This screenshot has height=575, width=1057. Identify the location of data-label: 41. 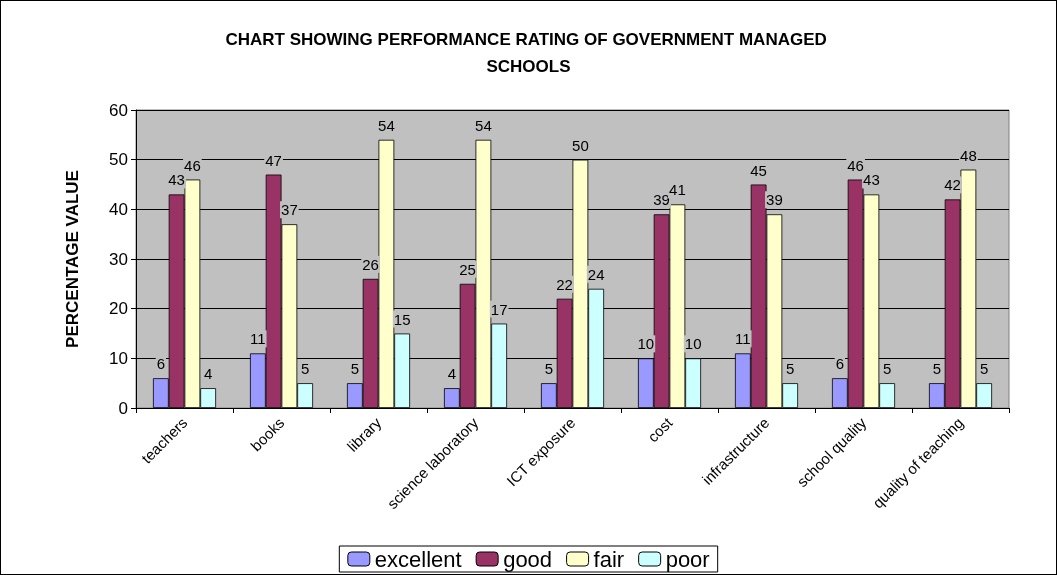
(677, 190).